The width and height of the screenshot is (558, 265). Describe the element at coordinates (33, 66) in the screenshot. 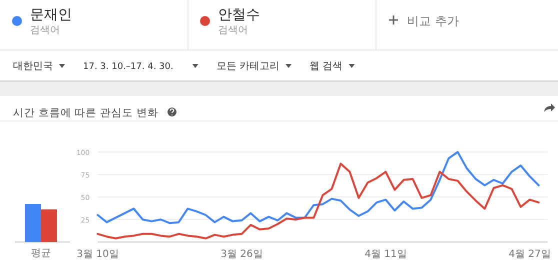

I see `text: 대한민국` at that location.